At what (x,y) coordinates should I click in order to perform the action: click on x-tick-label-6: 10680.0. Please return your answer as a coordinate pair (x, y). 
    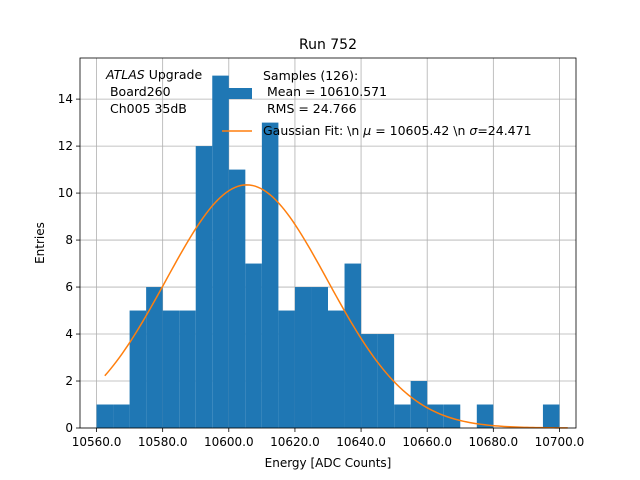
    Looking at the image, I should click on (494, 442).